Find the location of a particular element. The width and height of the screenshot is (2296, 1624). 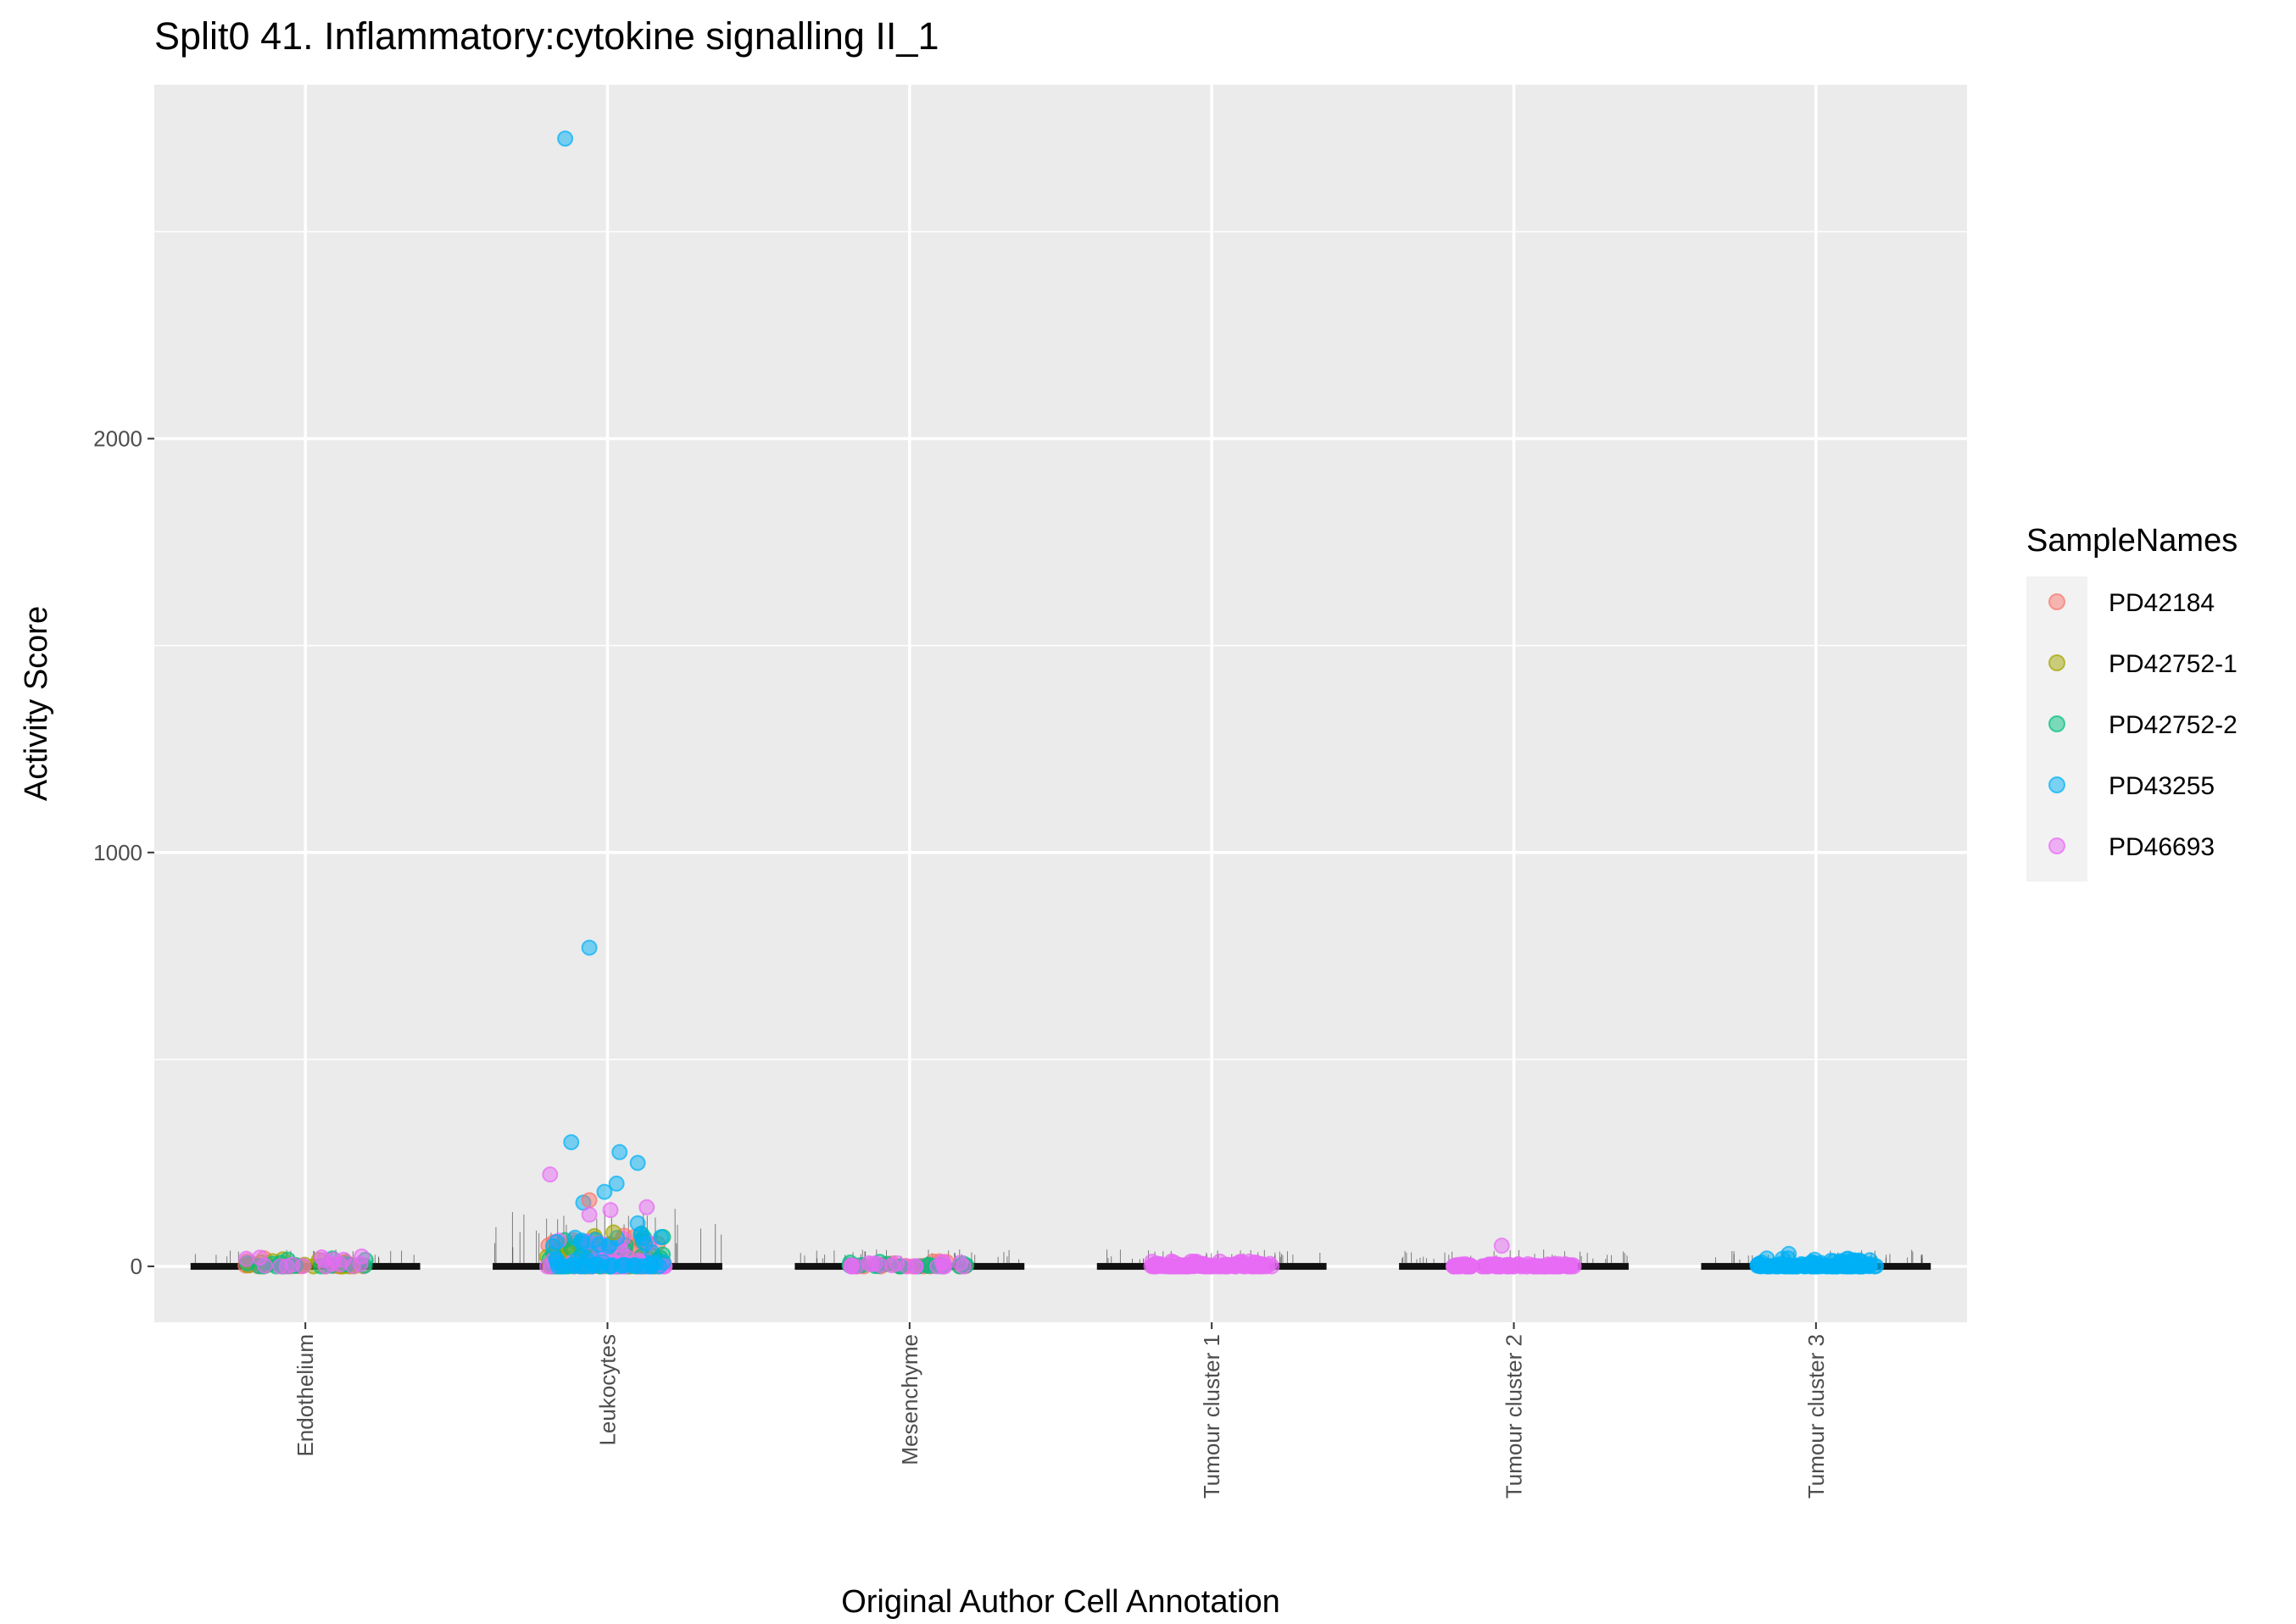

y-tick-label: 1000 is located at coordinates (117, 852).